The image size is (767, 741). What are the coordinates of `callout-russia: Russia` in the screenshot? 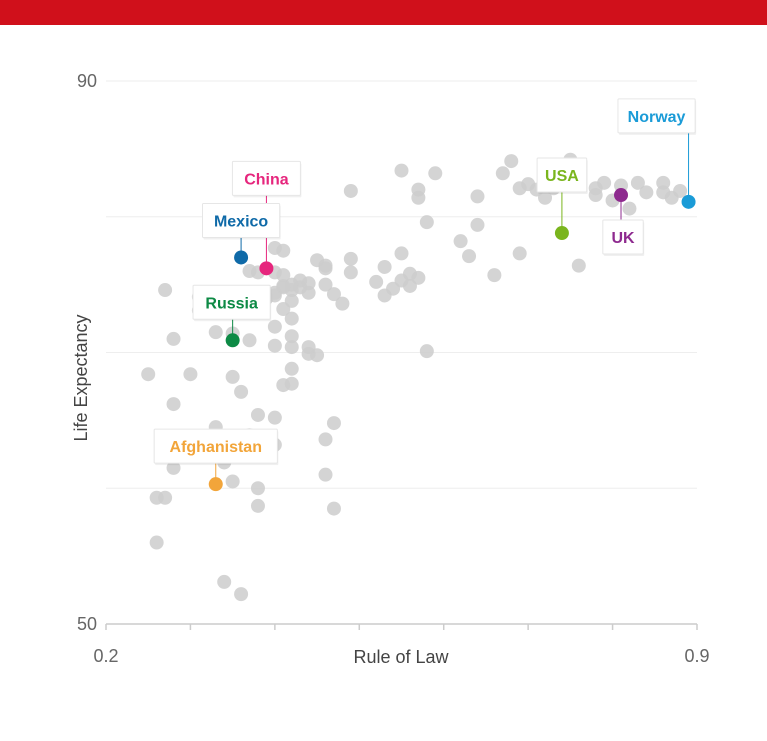 It's located at (232, 316).